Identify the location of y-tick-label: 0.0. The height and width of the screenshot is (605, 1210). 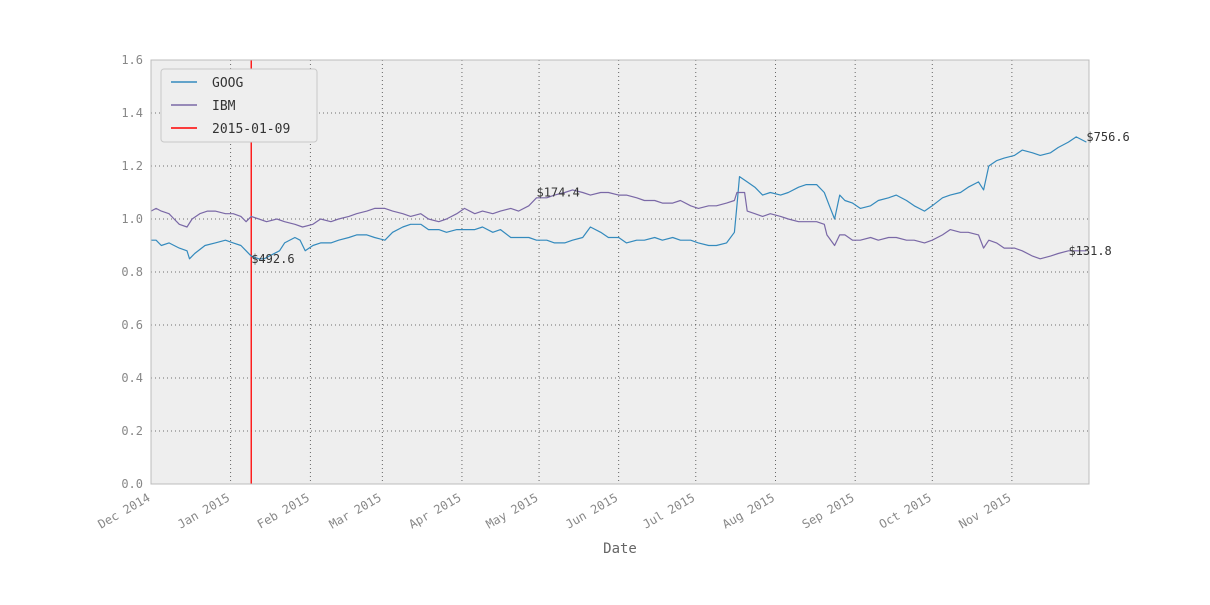
(132, 484).